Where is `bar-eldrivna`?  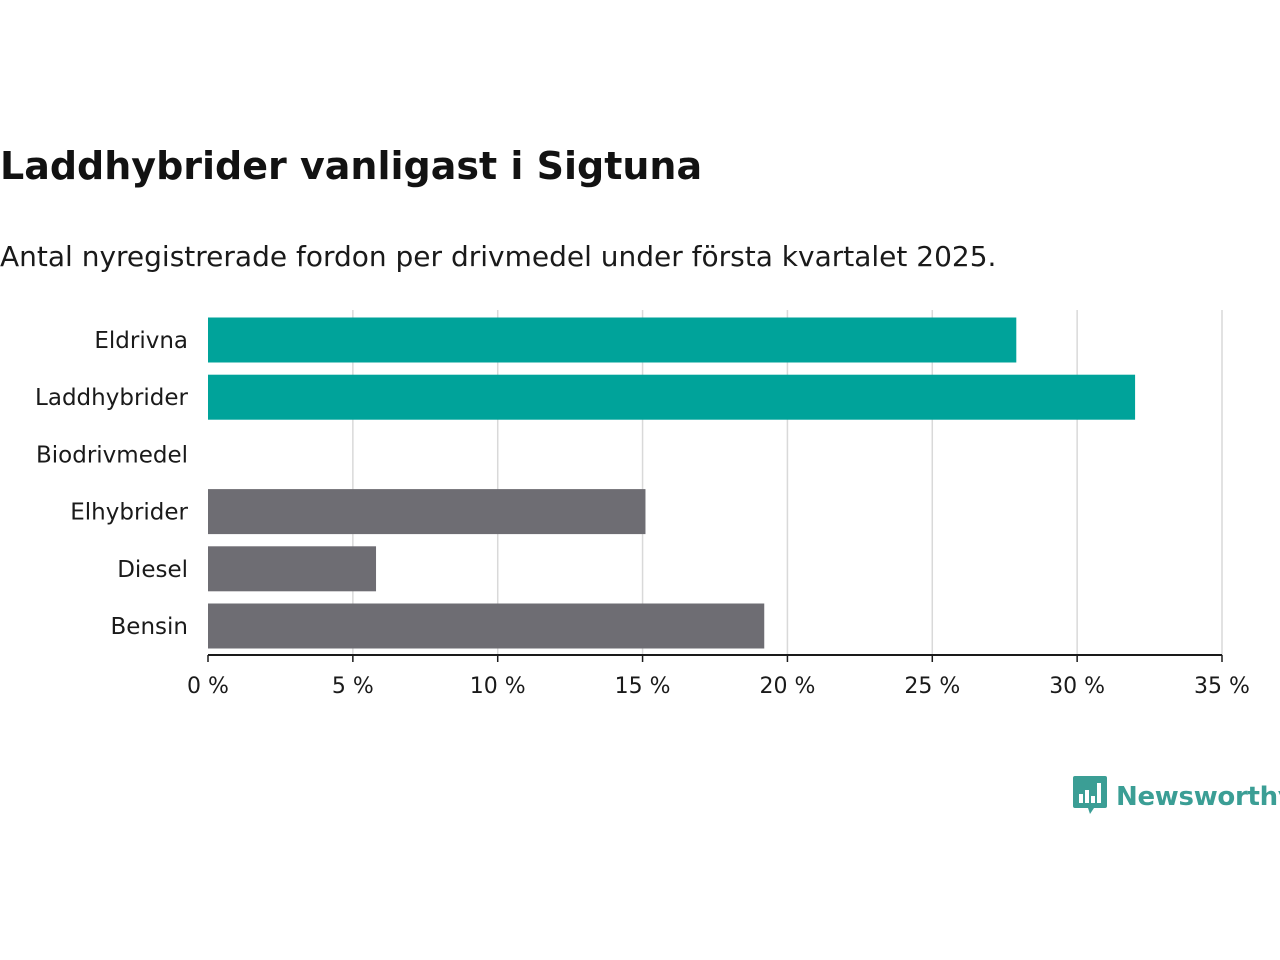 bar-eldrivna is located at coordinates (612, 340).